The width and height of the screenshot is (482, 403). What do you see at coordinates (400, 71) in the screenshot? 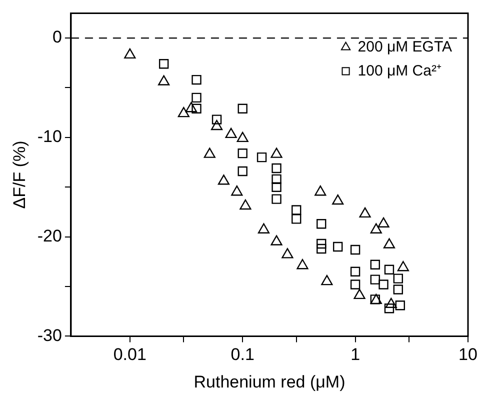
I see `legend-label: 100 μM Ca²⁺` at bounding box center [400, 71].